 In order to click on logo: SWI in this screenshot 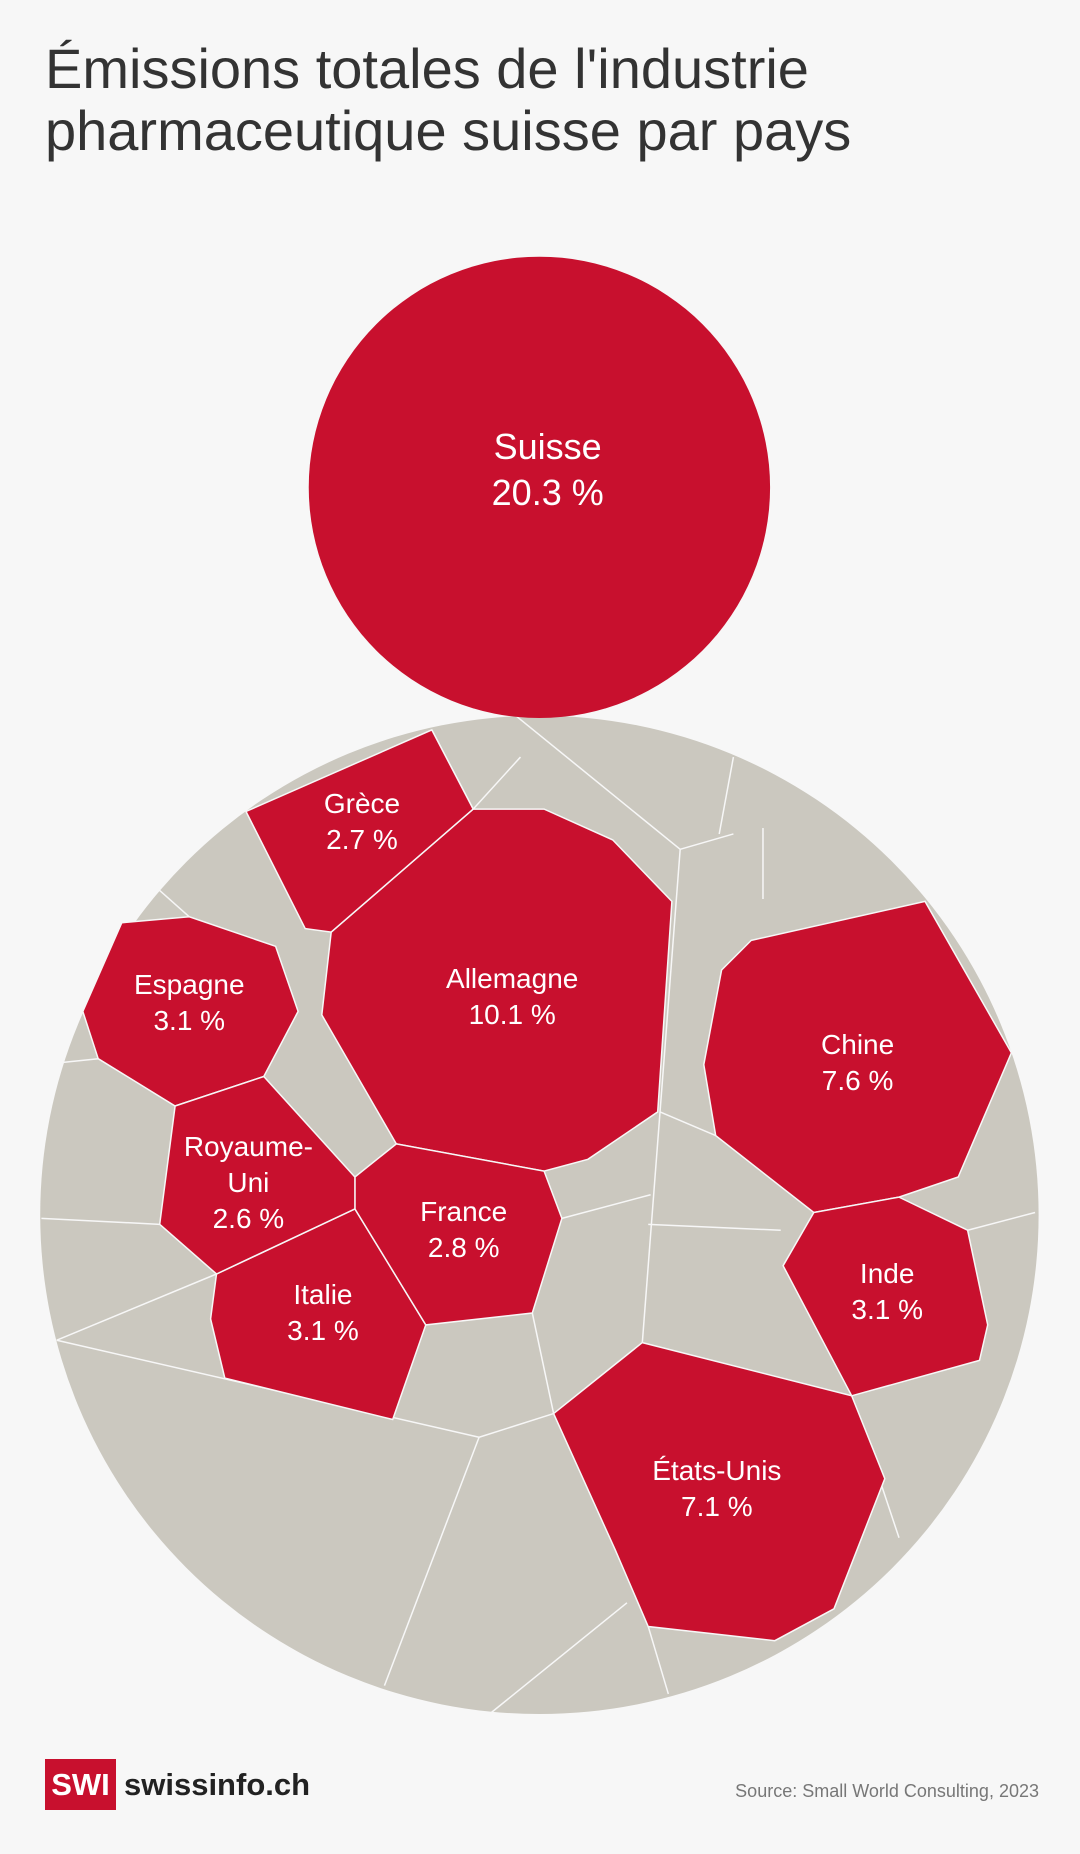, I will do `click(80, 1784)`.